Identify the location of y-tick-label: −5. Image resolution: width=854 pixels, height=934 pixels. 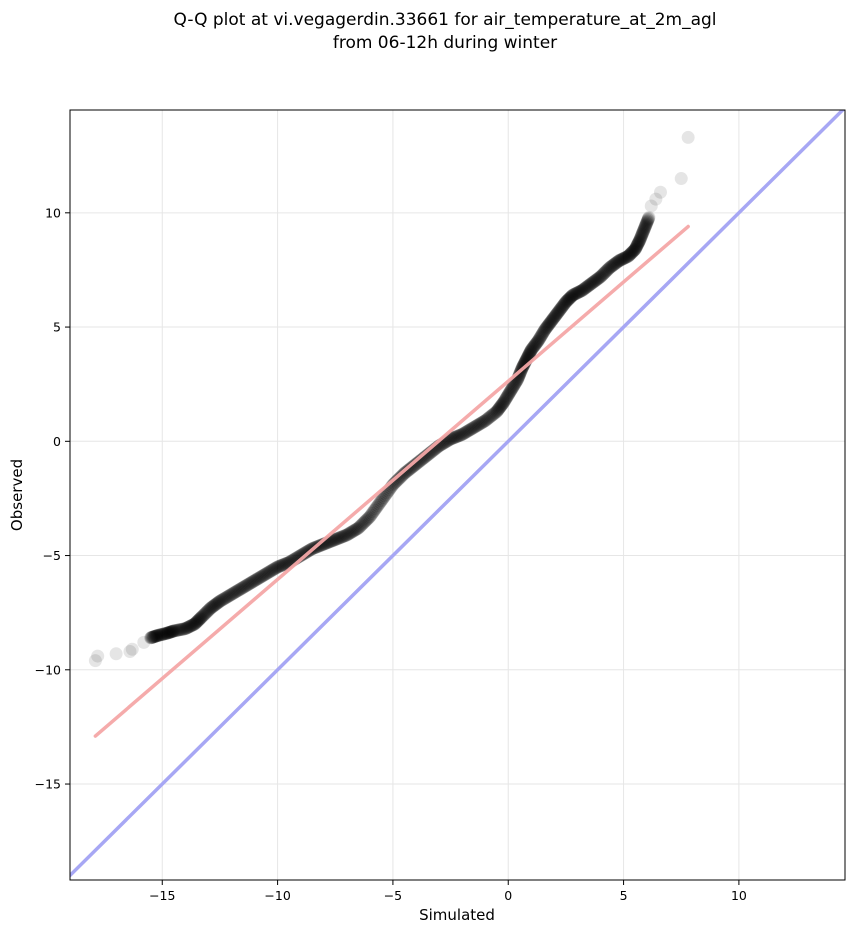
(52, 555).